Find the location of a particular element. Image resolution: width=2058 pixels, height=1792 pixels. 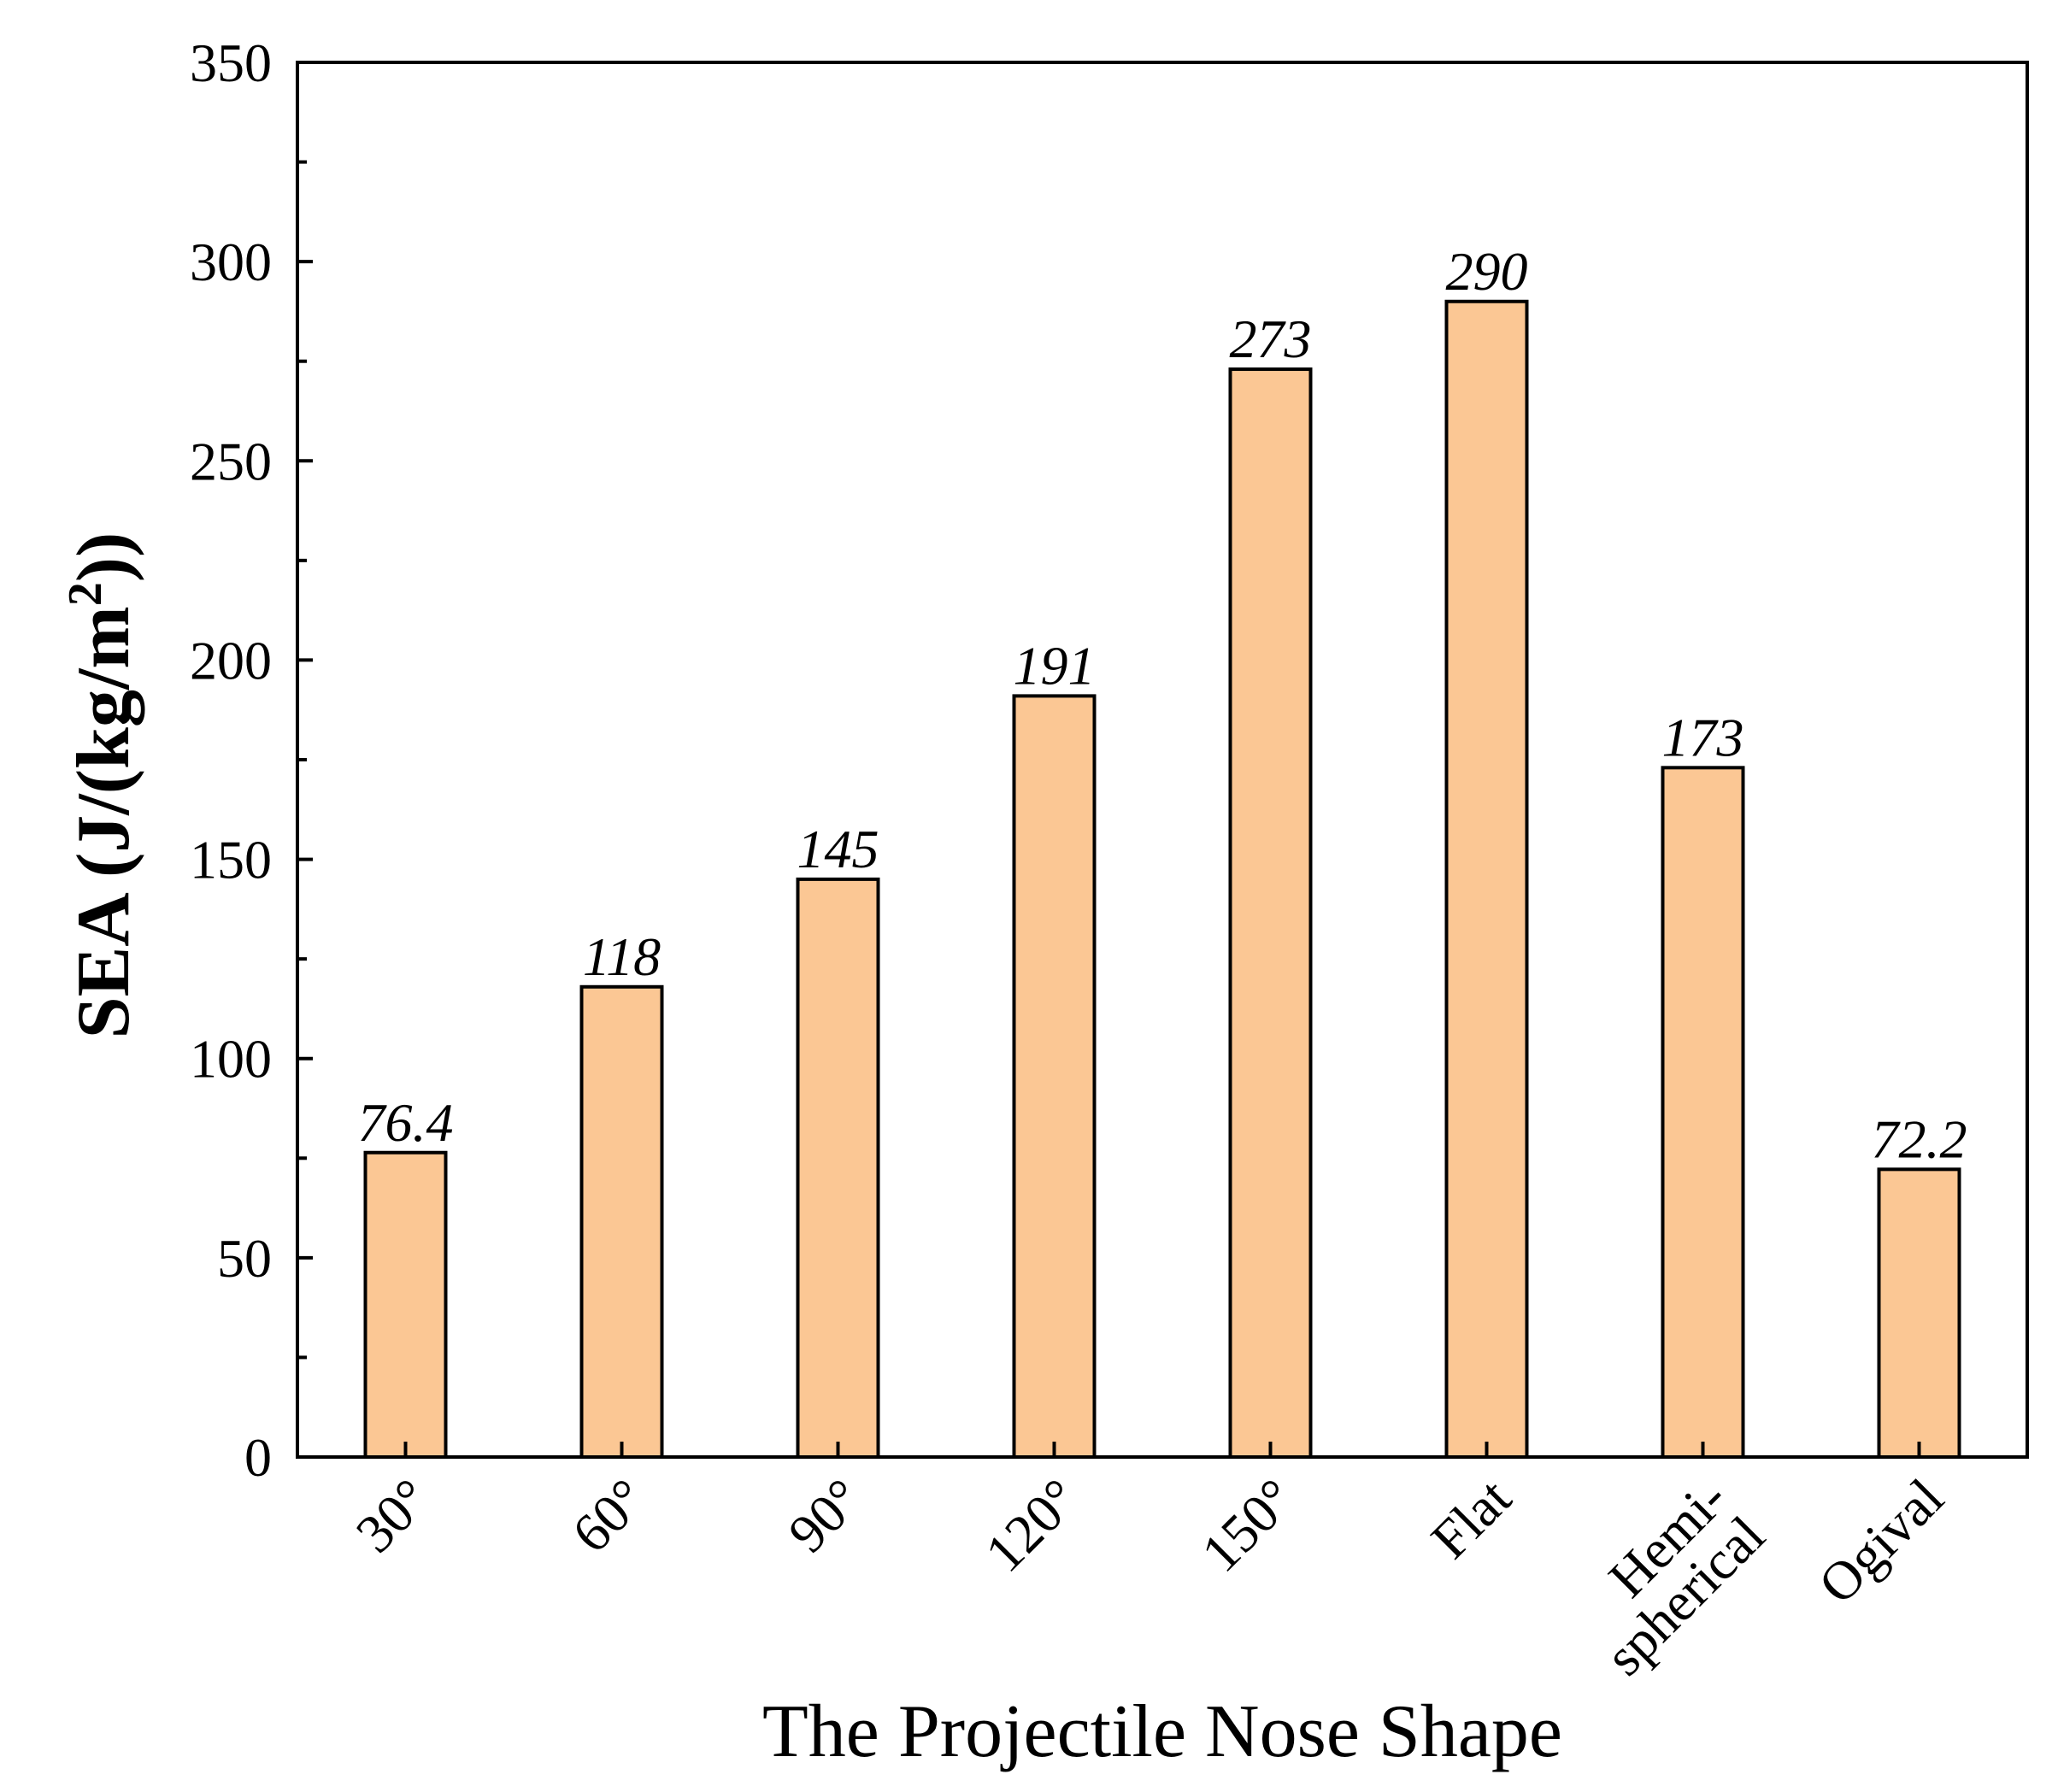

y-axis-title: SEA (J/(kg/m2)) is located at coordinates (102, 785).